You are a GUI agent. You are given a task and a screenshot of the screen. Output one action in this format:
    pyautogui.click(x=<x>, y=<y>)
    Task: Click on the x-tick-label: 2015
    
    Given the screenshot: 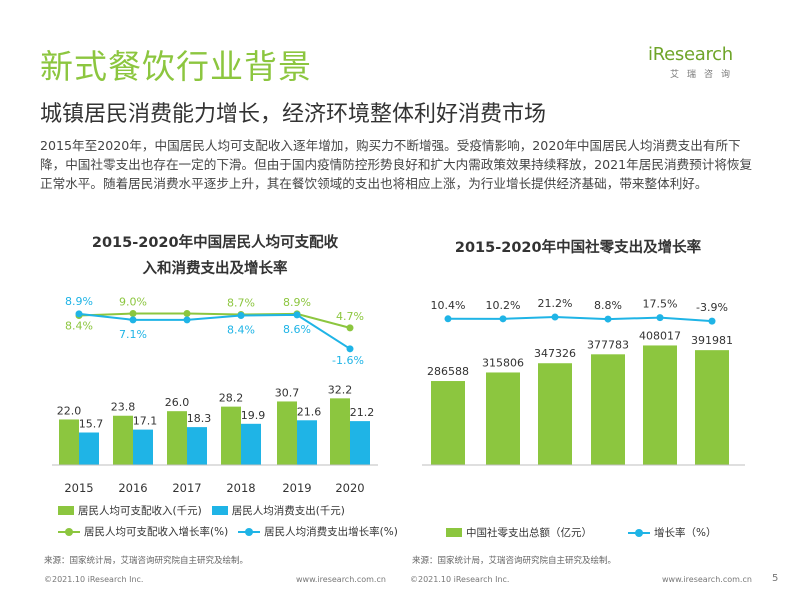 What is the action you would take?
    pyautogui.click(x=78, y=488)
    